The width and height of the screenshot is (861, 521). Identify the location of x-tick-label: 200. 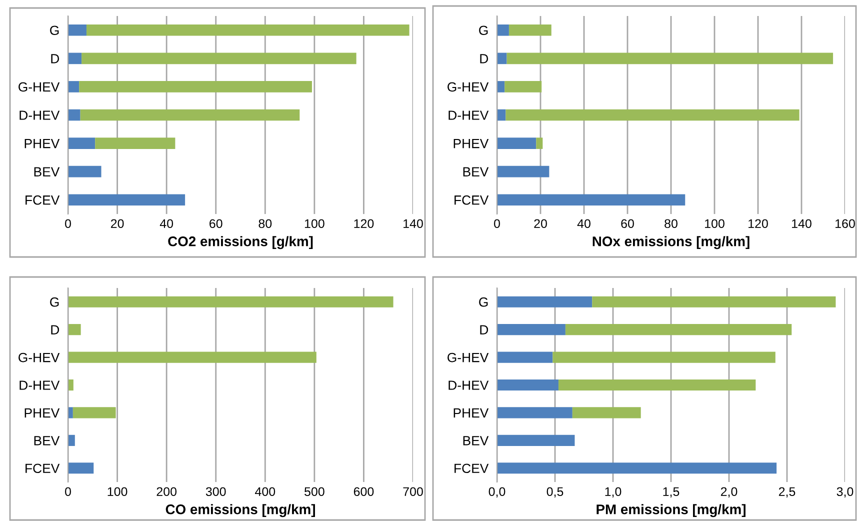
(166, 491).